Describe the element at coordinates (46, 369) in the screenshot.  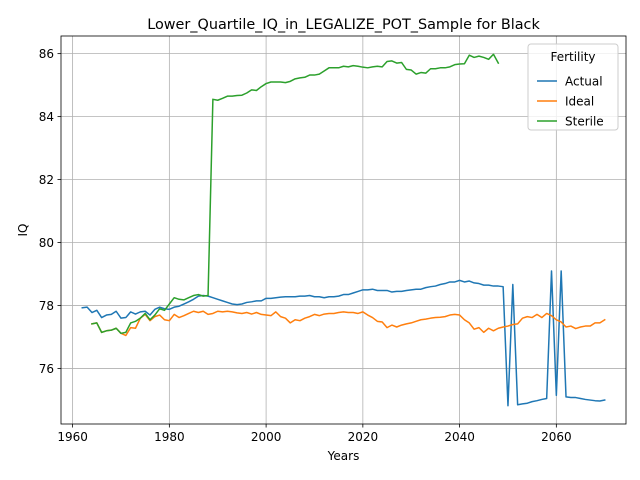
I see `y-tick-label: 76` at that location.